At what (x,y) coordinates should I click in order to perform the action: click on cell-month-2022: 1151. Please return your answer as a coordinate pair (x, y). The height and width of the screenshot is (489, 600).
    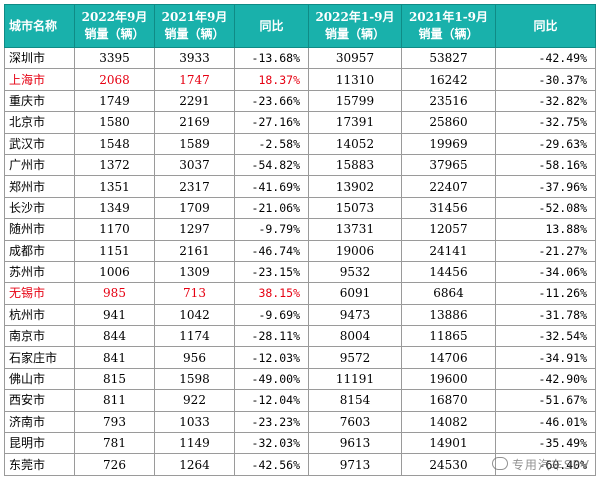
    Looking at the image, I should click on (114, 250).